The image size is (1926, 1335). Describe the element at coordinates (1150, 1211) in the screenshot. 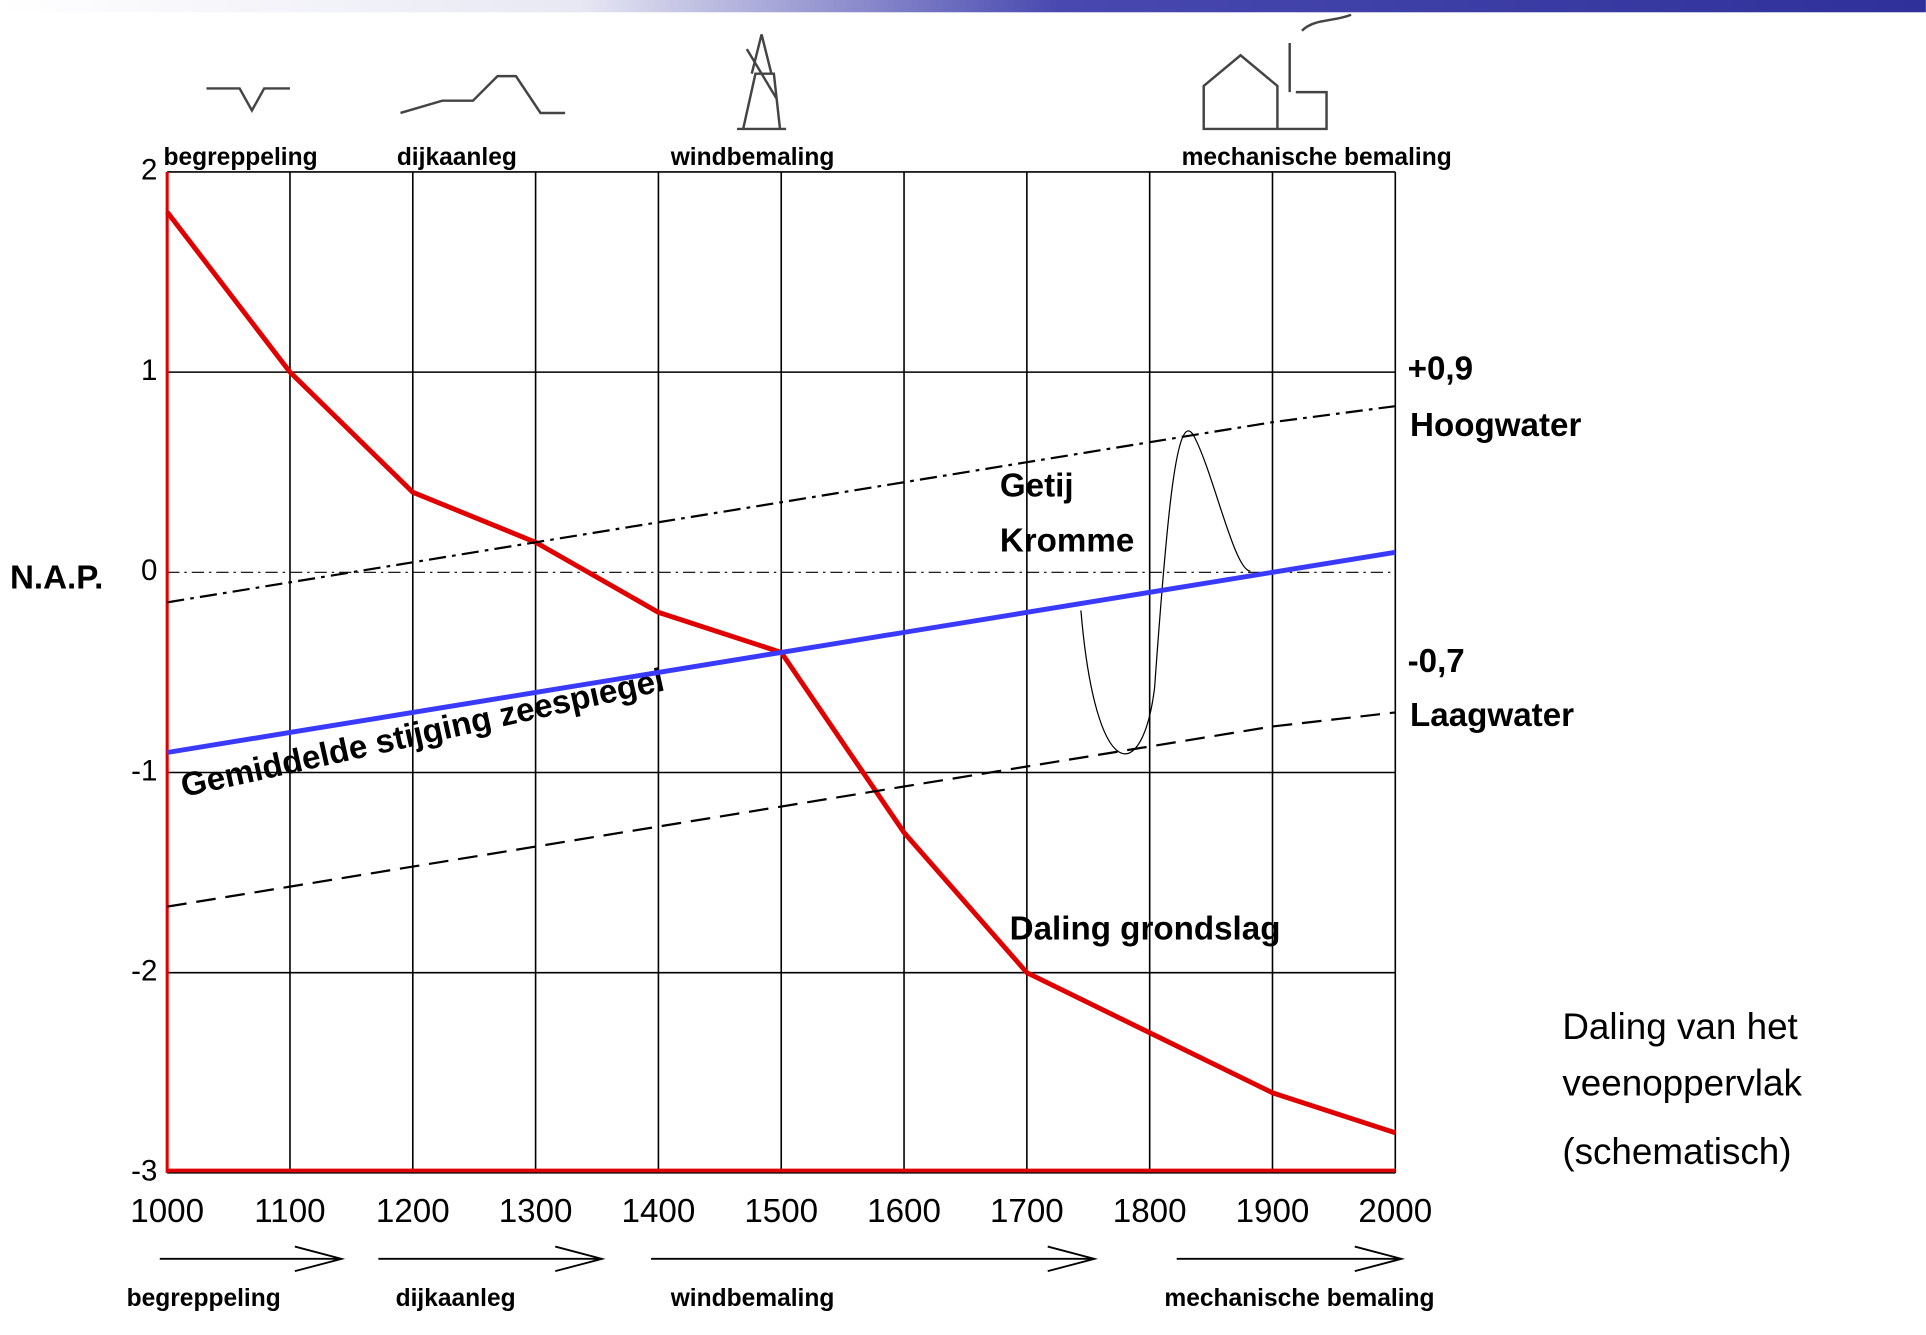

I see `x-tick-label: 1800` at that location.